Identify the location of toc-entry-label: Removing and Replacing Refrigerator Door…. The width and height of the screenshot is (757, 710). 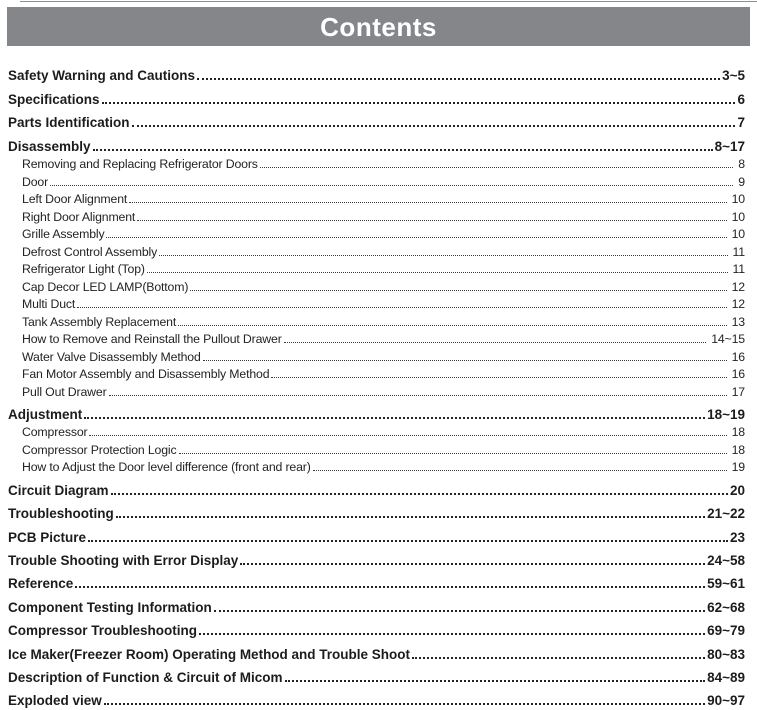
(140, 164).